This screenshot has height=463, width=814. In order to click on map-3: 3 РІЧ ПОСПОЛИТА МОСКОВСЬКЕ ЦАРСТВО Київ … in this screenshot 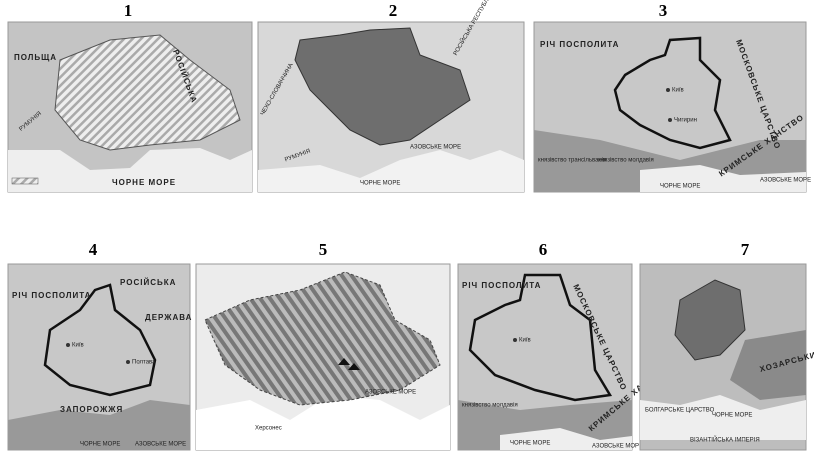, I will do `click(672, 97)`.